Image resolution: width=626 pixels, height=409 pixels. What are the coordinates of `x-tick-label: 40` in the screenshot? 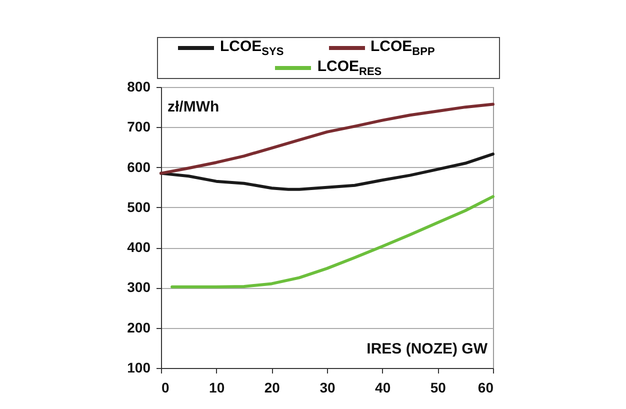 It's located at (383, 388).